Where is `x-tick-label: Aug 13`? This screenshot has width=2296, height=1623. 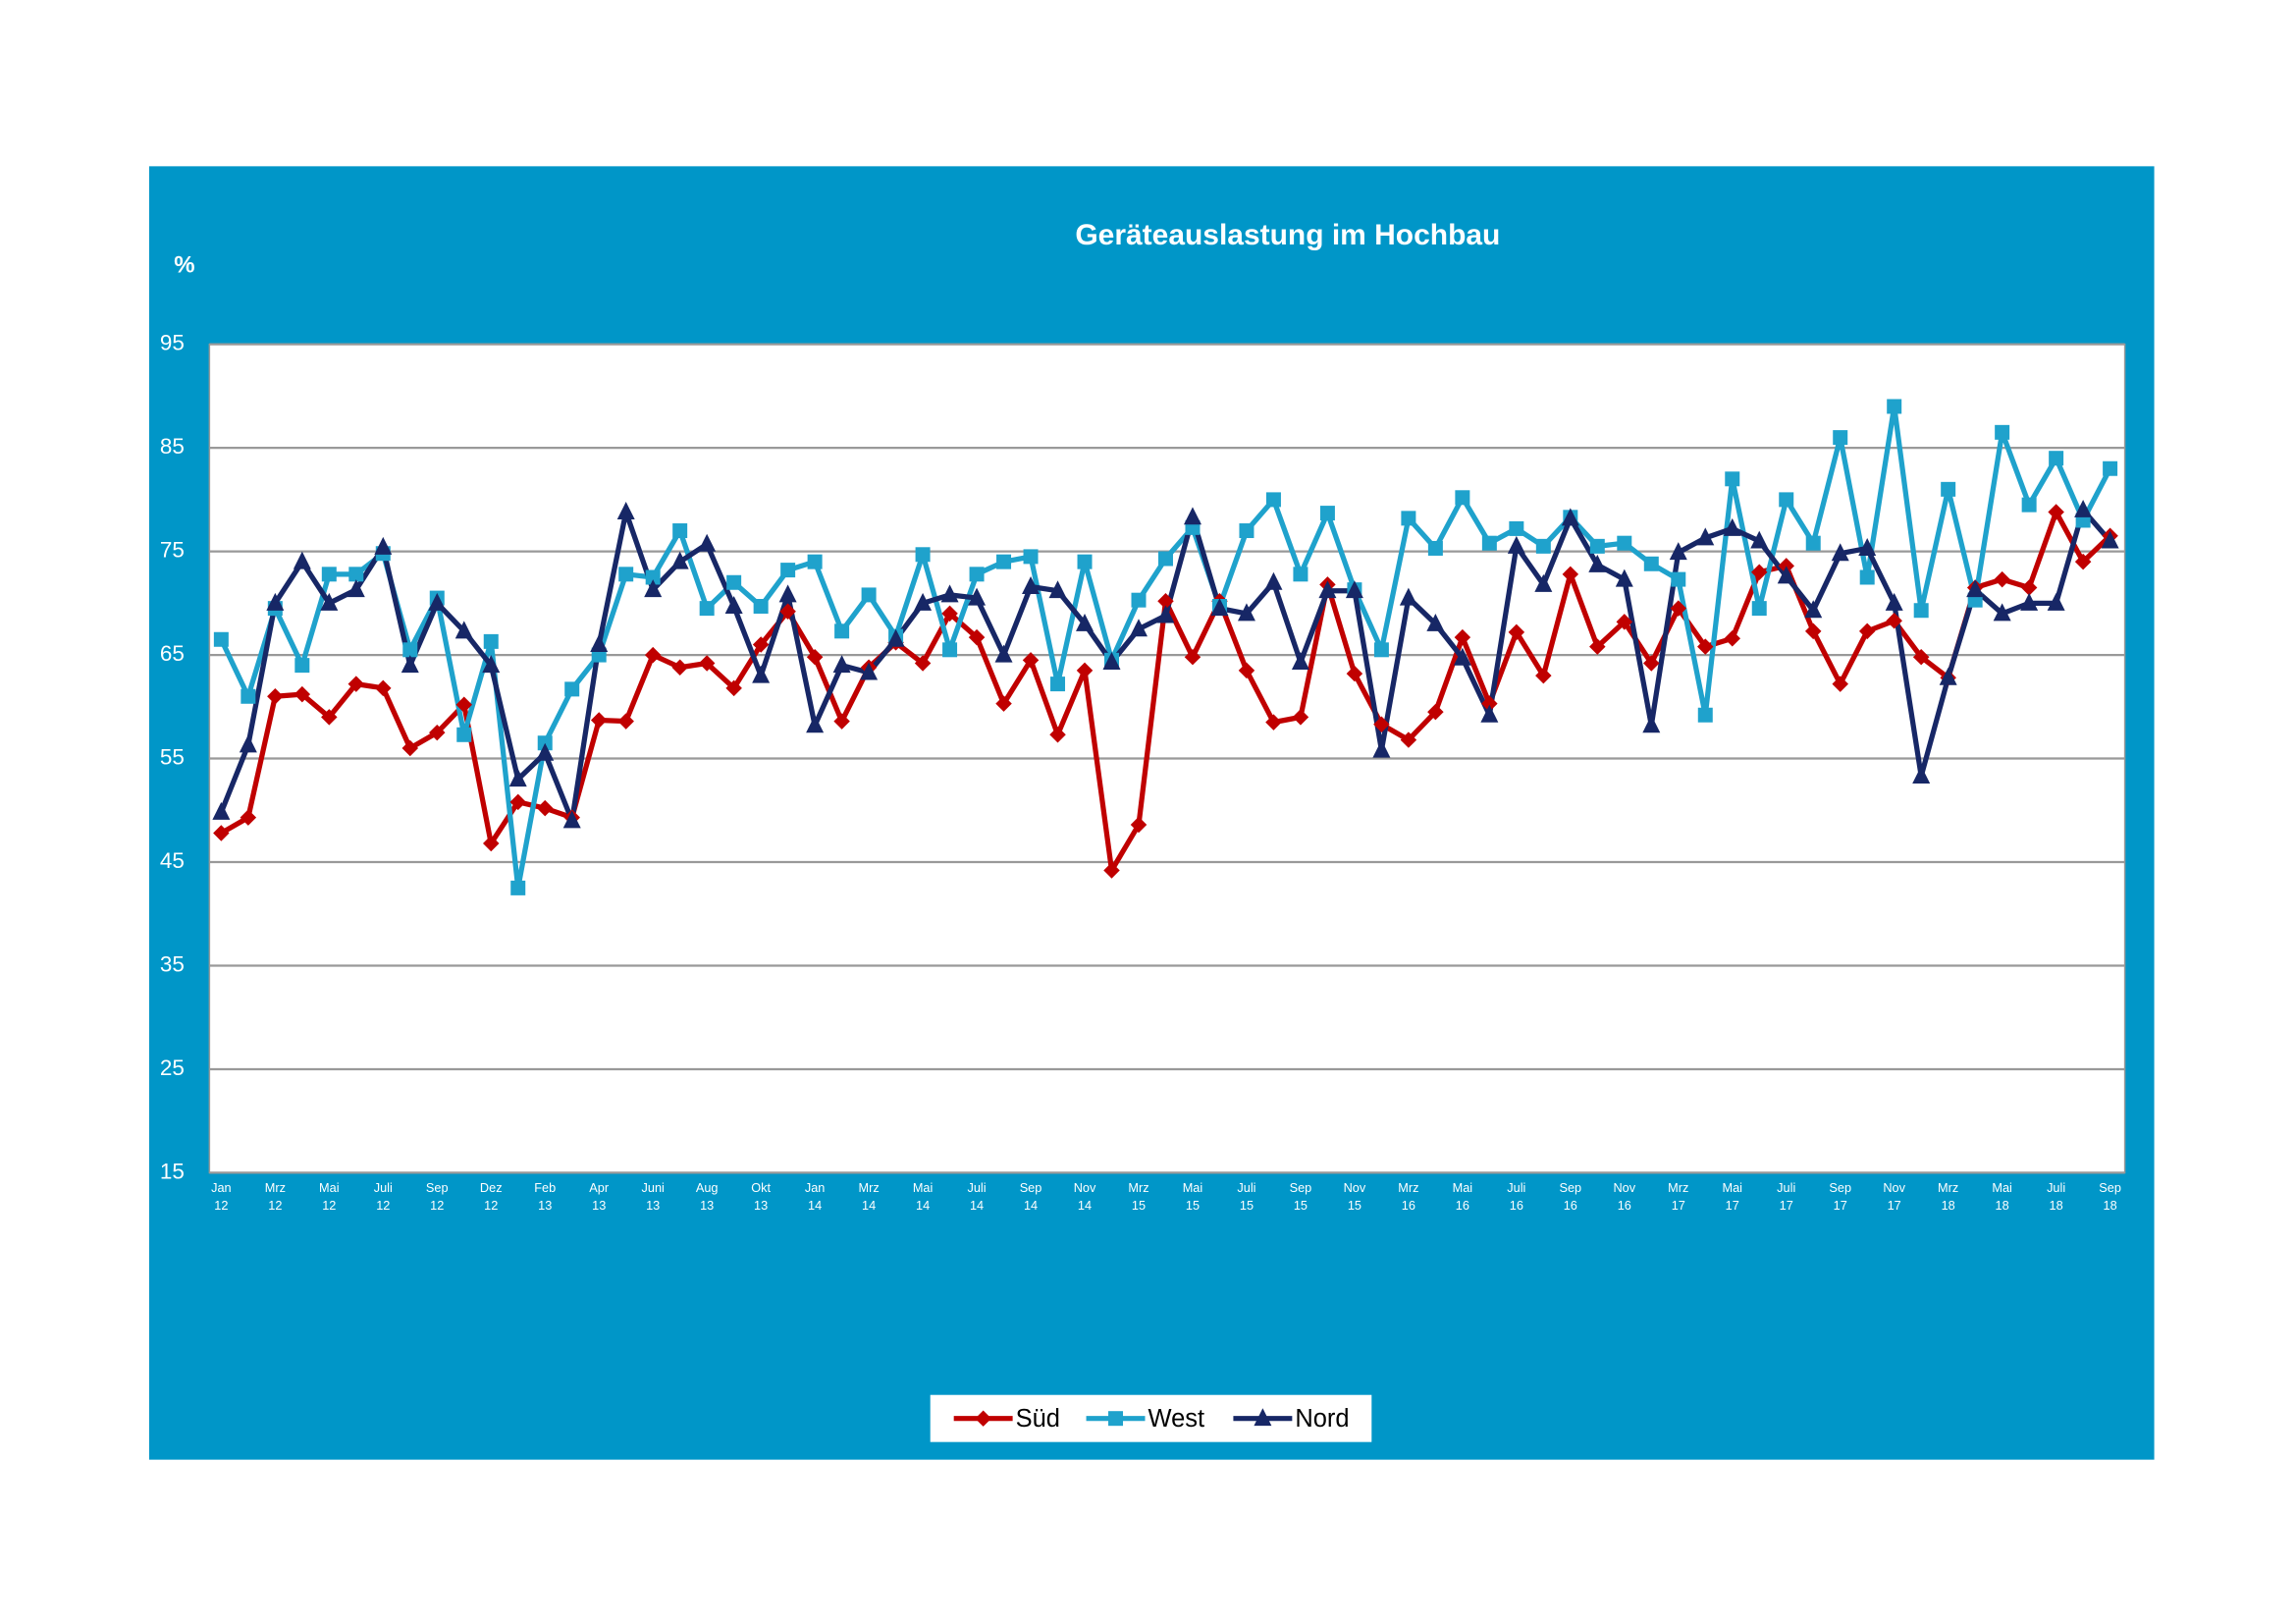
x-tick-label: Aug 13 is located at coordinates (708, 1196).